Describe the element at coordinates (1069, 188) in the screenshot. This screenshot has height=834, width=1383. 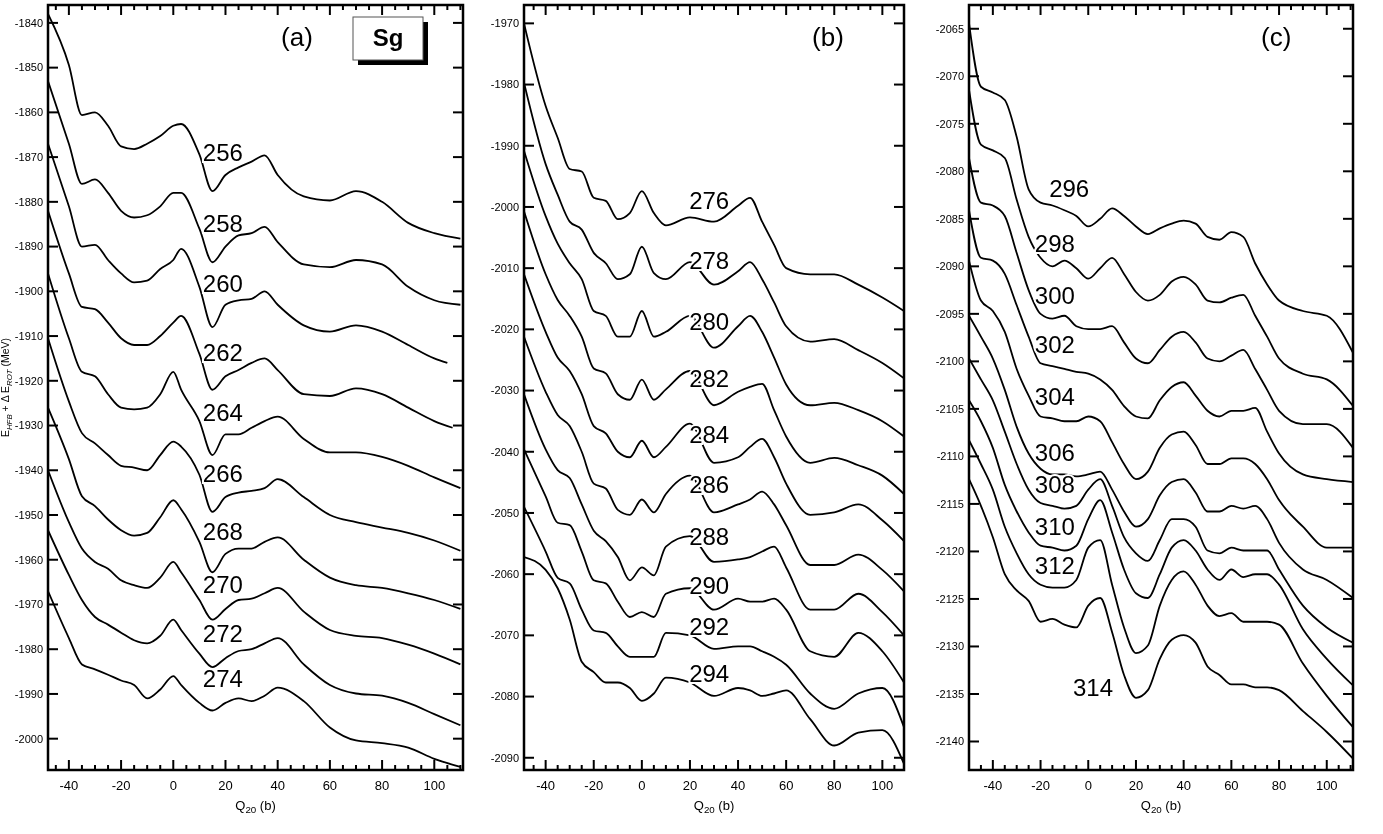
I see `series-label: 296` at that location.